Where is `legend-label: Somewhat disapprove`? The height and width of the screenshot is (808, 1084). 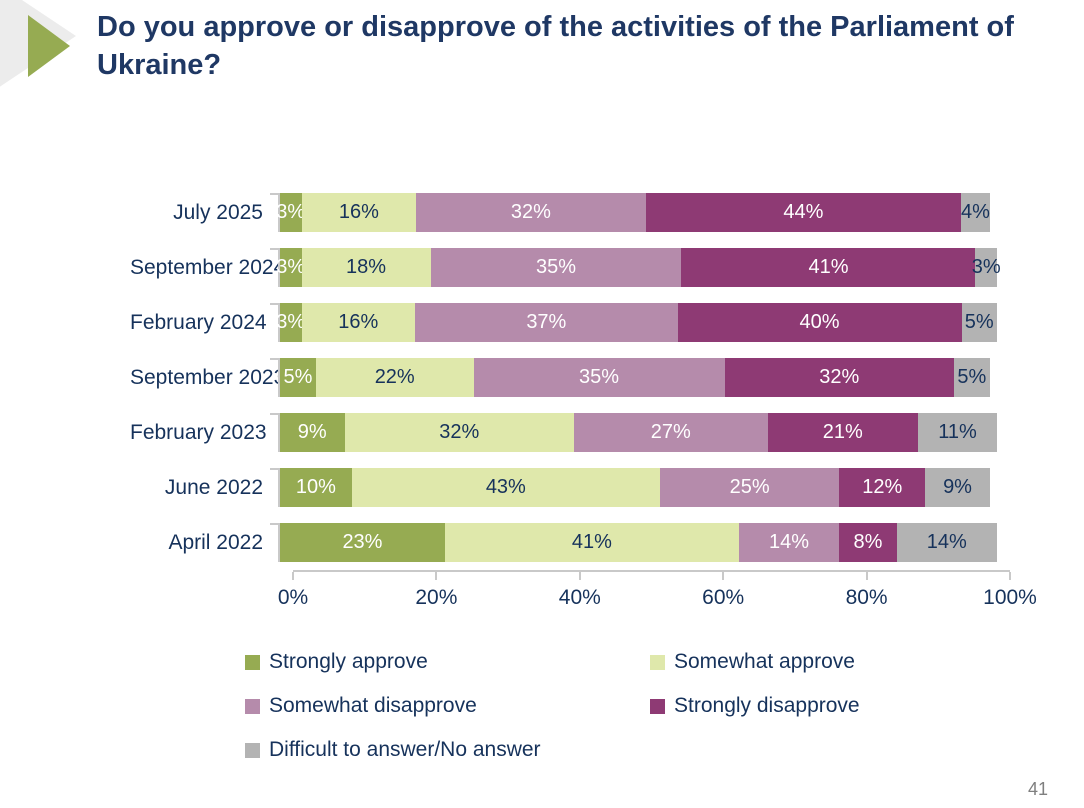
legend-label: Somewhat disapprove is located at coordinates (373, 705).